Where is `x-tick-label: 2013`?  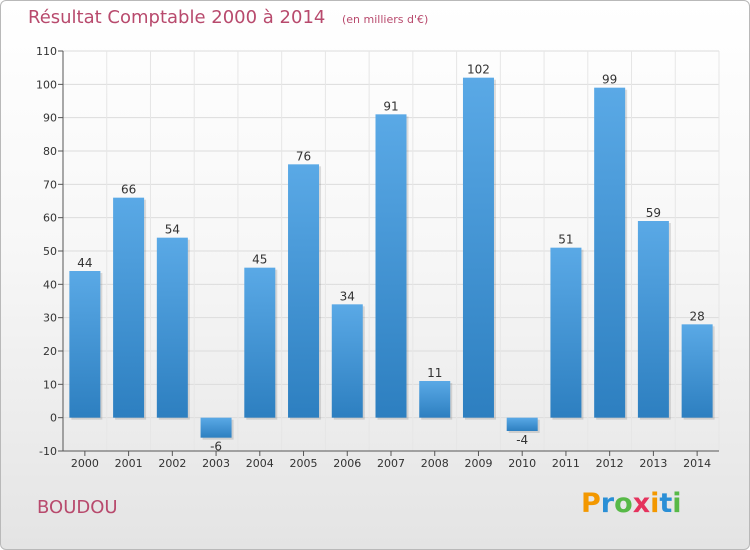
x-tick-label: 2013 is located at coordinates (653, 463).